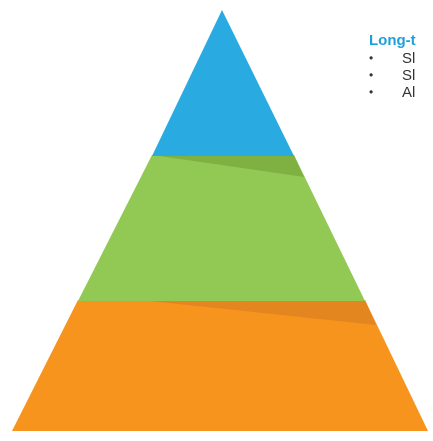 The height and width of the screenshot is (441, 433). Describe the element at coordinates (392, 40) in the screenshot. I see `callout-title: Long-t` at that location.